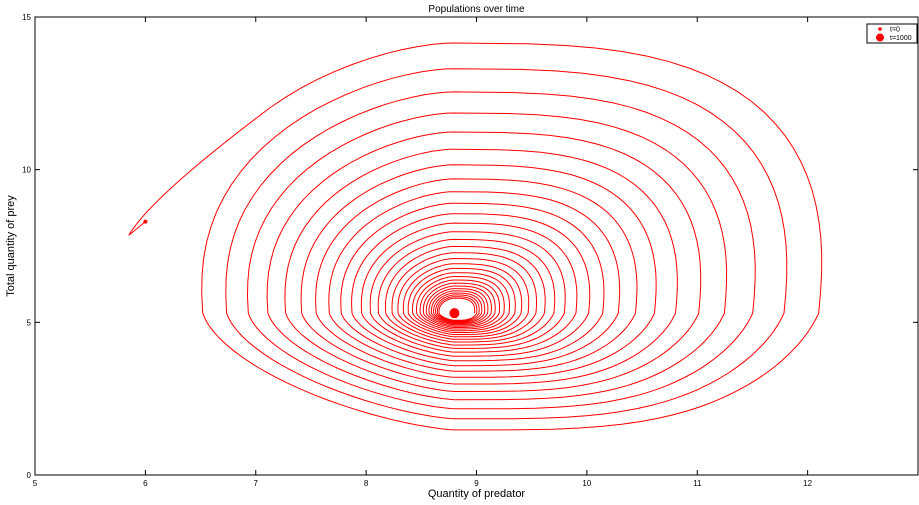 Image resolution: width=919 pixels, height=505 pixels. Describe the element at coordinates (697, 483) in the screenshot. I see `x-tick-label: 11` at that location.